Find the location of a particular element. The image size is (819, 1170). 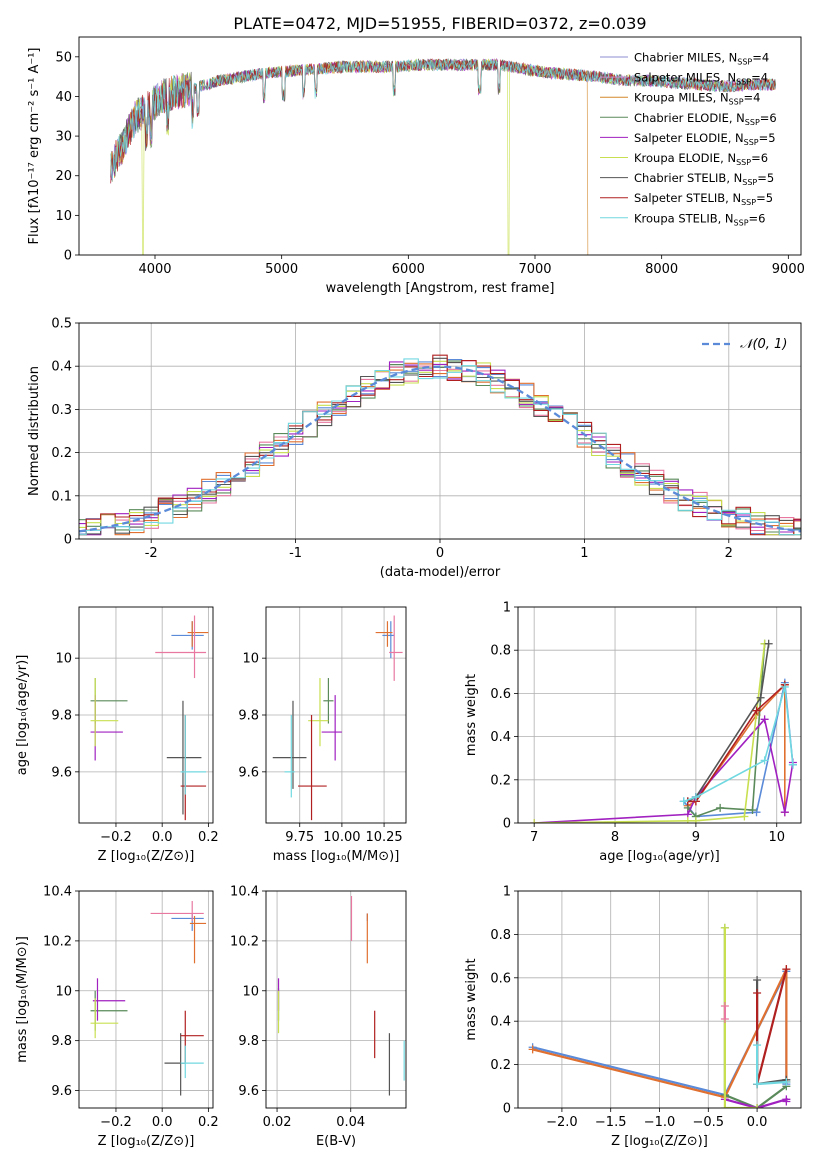

errorbar-point-chabrier-elodie is located at coordinates (328, 701).